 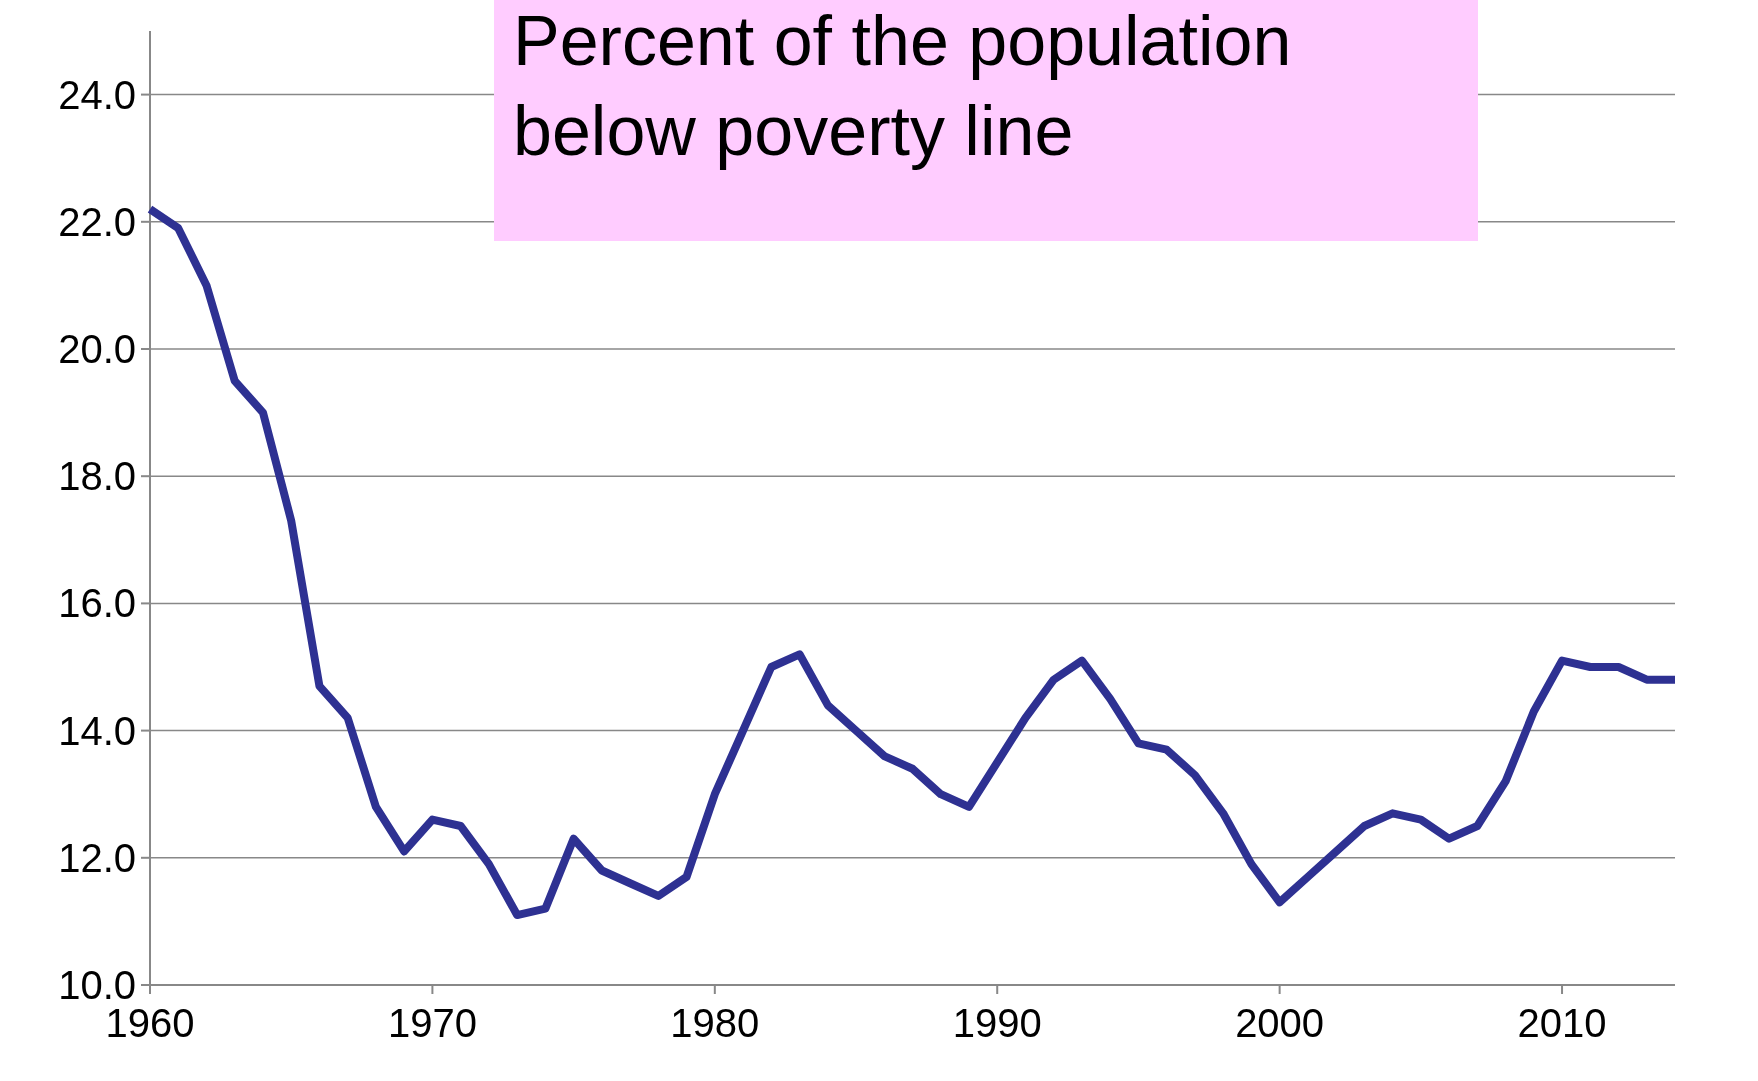 I want to click on y-tick-label: 22.0, so click(x=97, y=221).